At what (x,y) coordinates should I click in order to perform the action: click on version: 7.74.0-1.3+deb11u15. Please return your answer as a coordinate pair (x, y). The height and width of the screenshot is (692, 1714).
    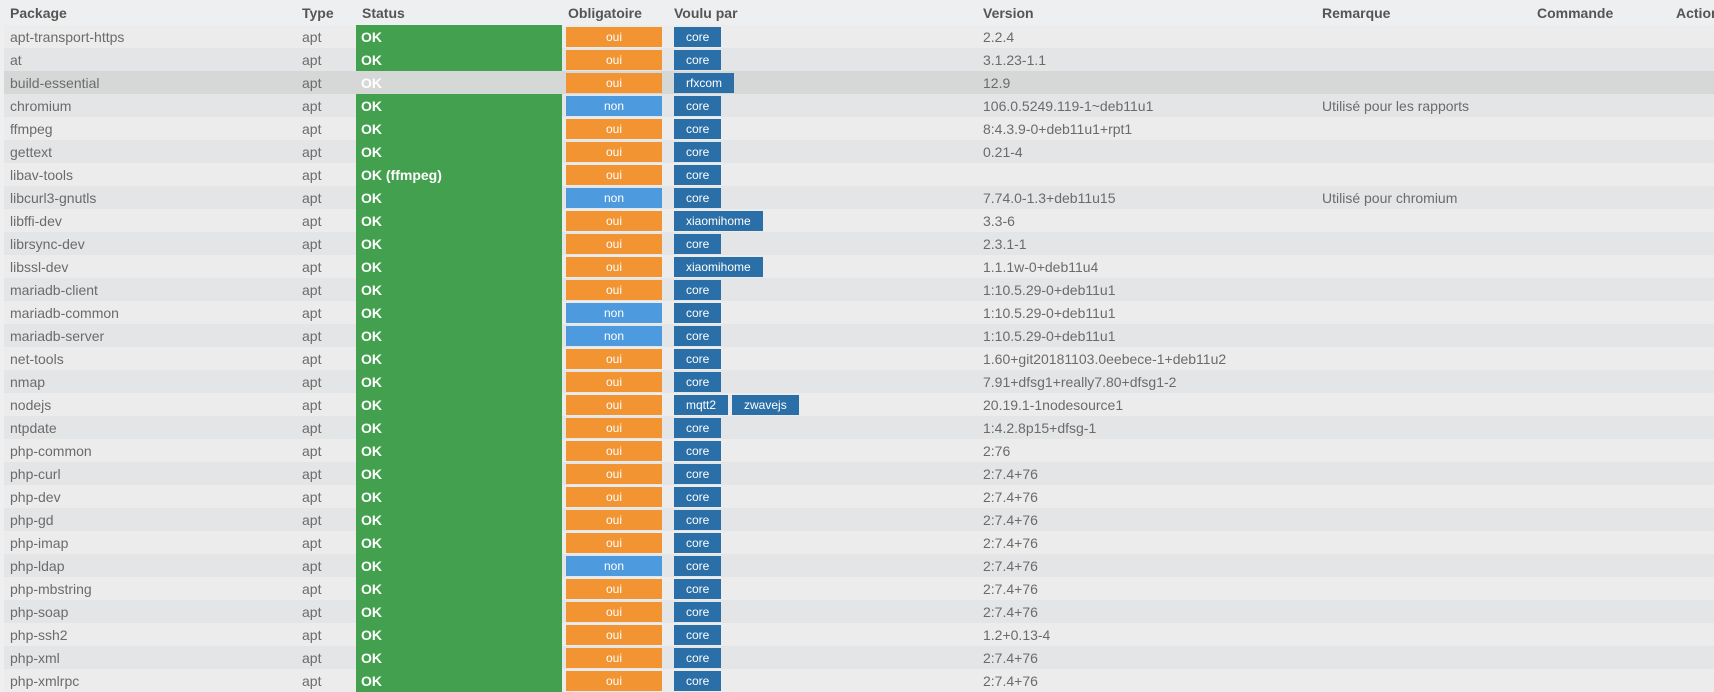
    Looking at the image, I should click on (1049, 197).